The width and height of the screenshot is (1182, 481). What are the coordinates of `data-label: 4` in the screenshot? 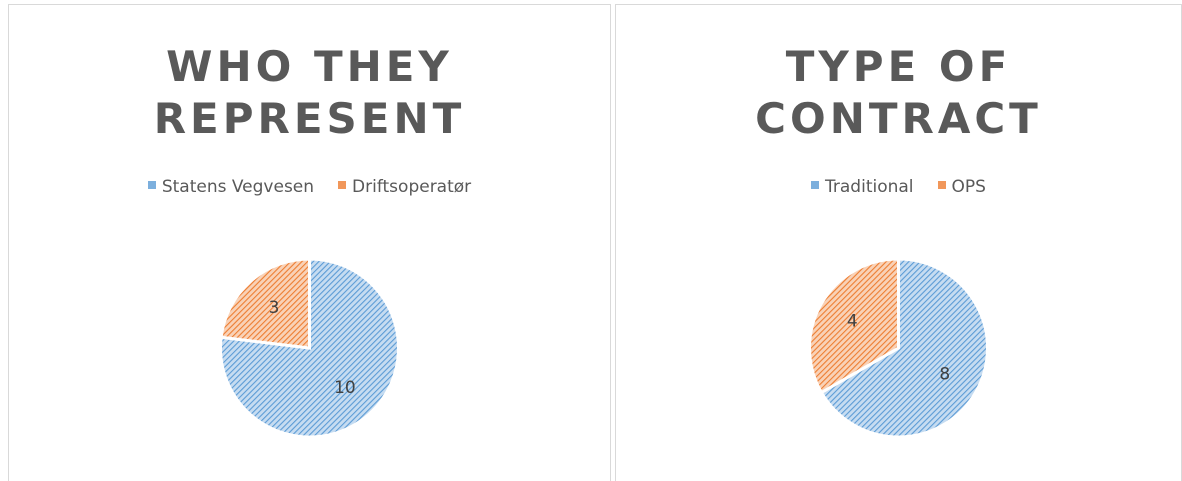 It's located at (852, 321).